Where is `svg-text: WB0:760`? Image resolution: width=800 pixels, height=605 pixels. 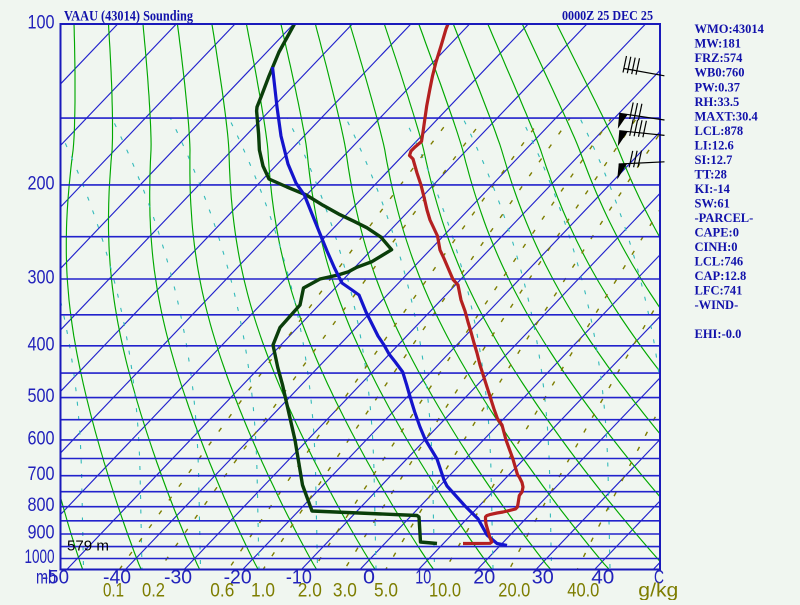
svg-text: WB0:760 is located at coordinates (720, 73).